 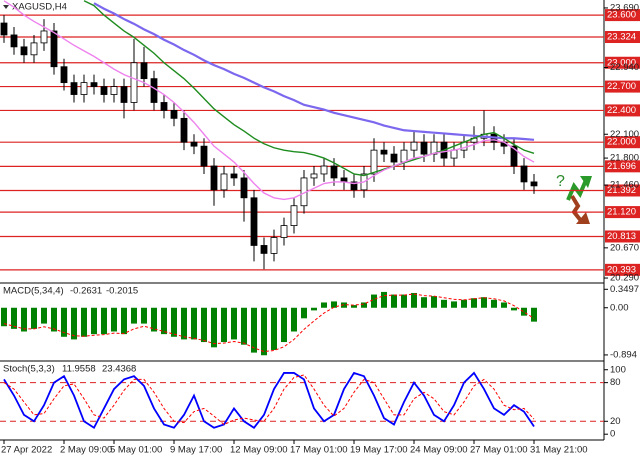 I want to click on chart-title: XAGUSD,H4, so click(x=39, y=7).